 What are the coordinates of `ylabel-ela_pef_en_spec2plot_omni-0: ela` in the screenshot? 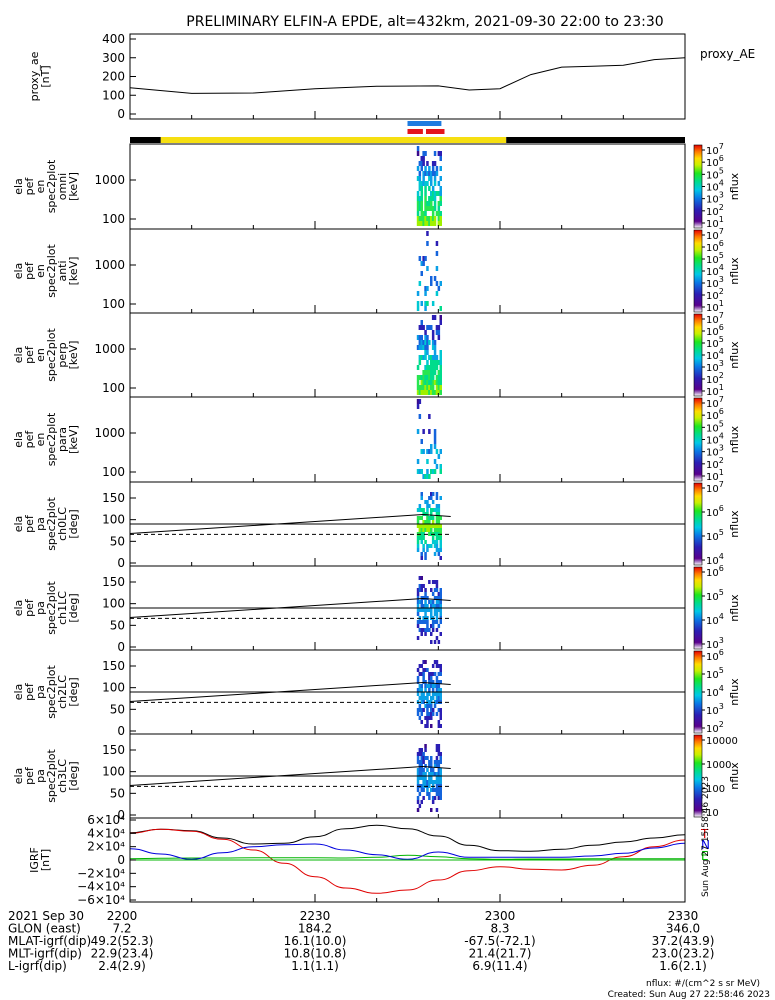 It's located at (18, 186).